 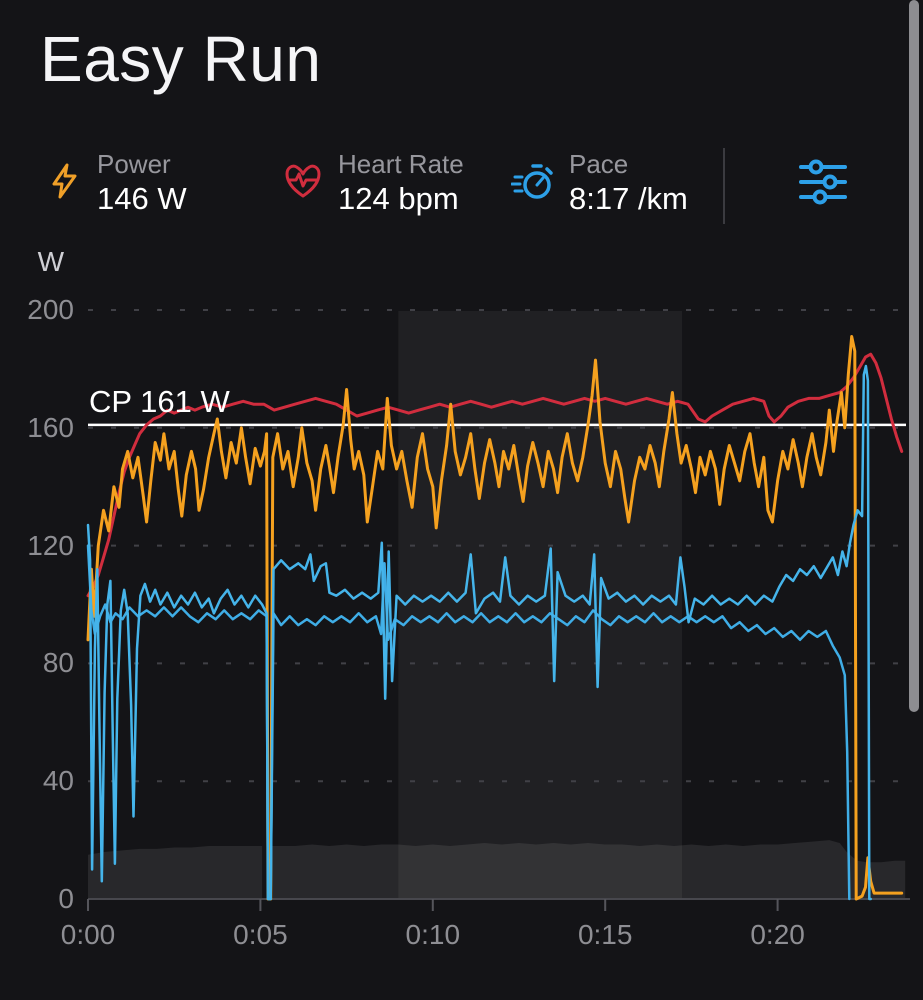 What do you see at coordinates (142, 198) in the screenshot?
I see `metric-power-value: 146 W` at bounding box center [142, 198].